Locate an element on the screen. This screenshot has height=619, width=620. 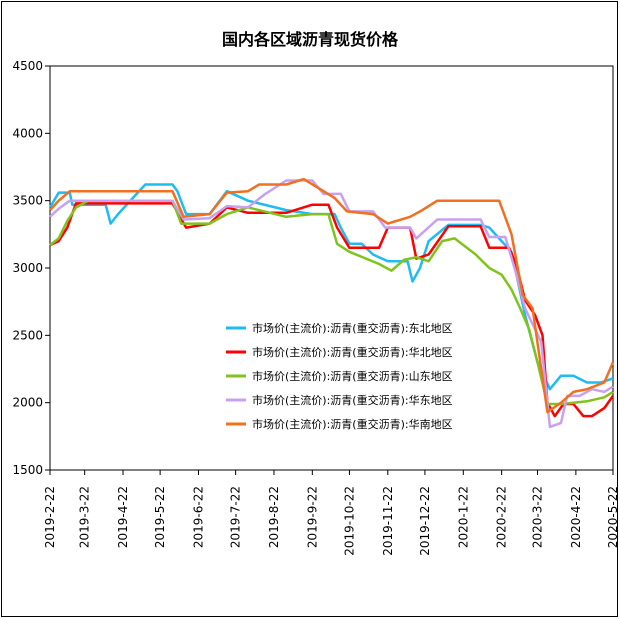
y-tick-label: 4000 is located at coordinates (27, 133).